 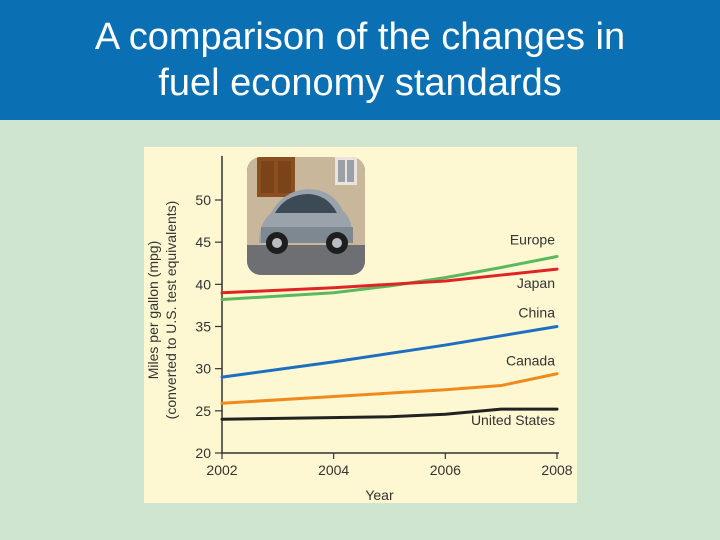 I want to click on x-axis-label: Year, so click(x=379, y=495).